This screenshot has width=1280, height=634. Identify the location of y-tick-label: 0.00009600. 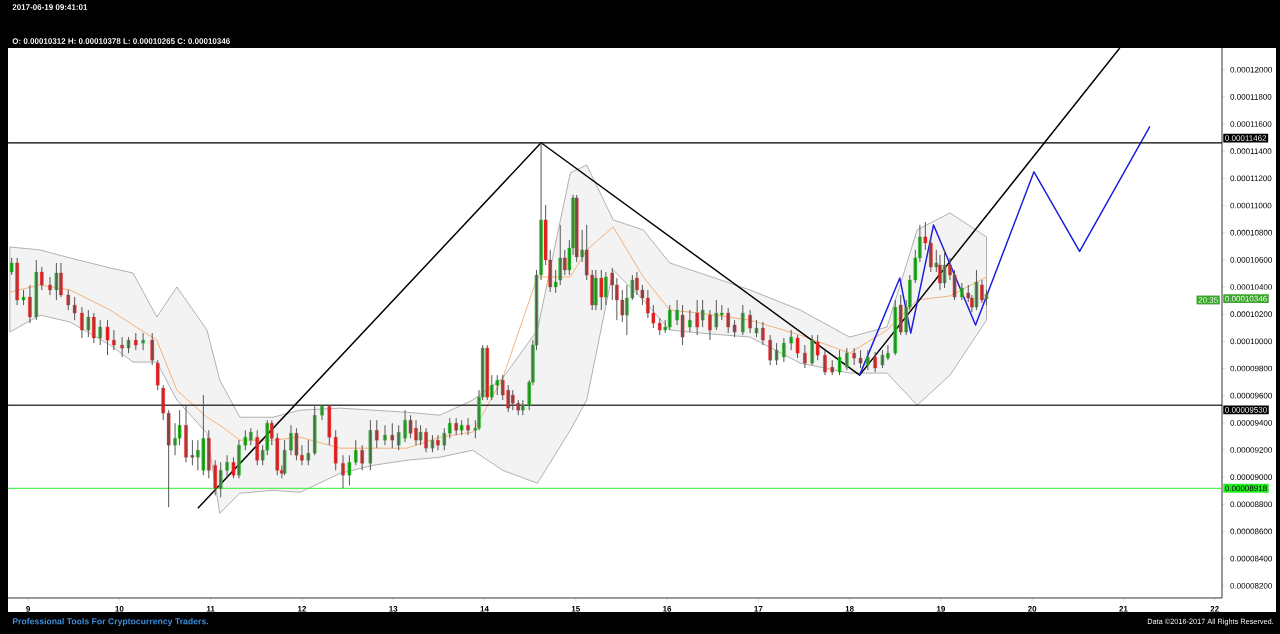
(1251, 395).